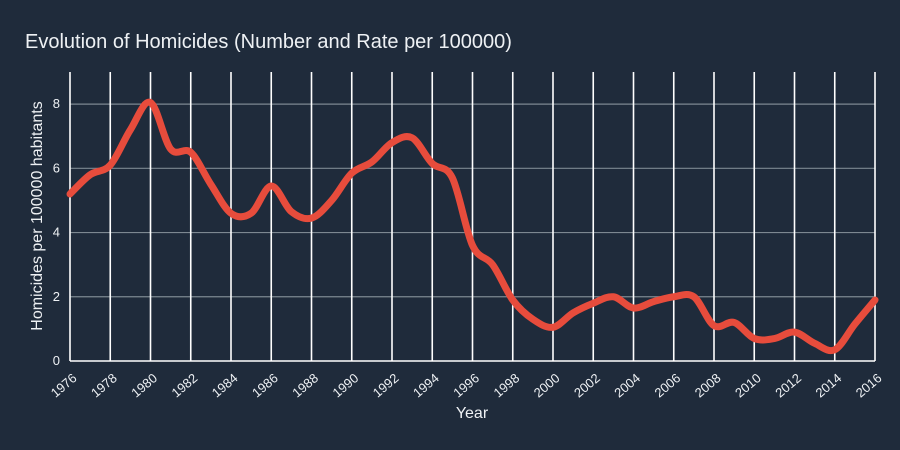 The height and width of the screenshot is (450, 900). I want to click on x-tick-label: 1986, so click(265, 385).